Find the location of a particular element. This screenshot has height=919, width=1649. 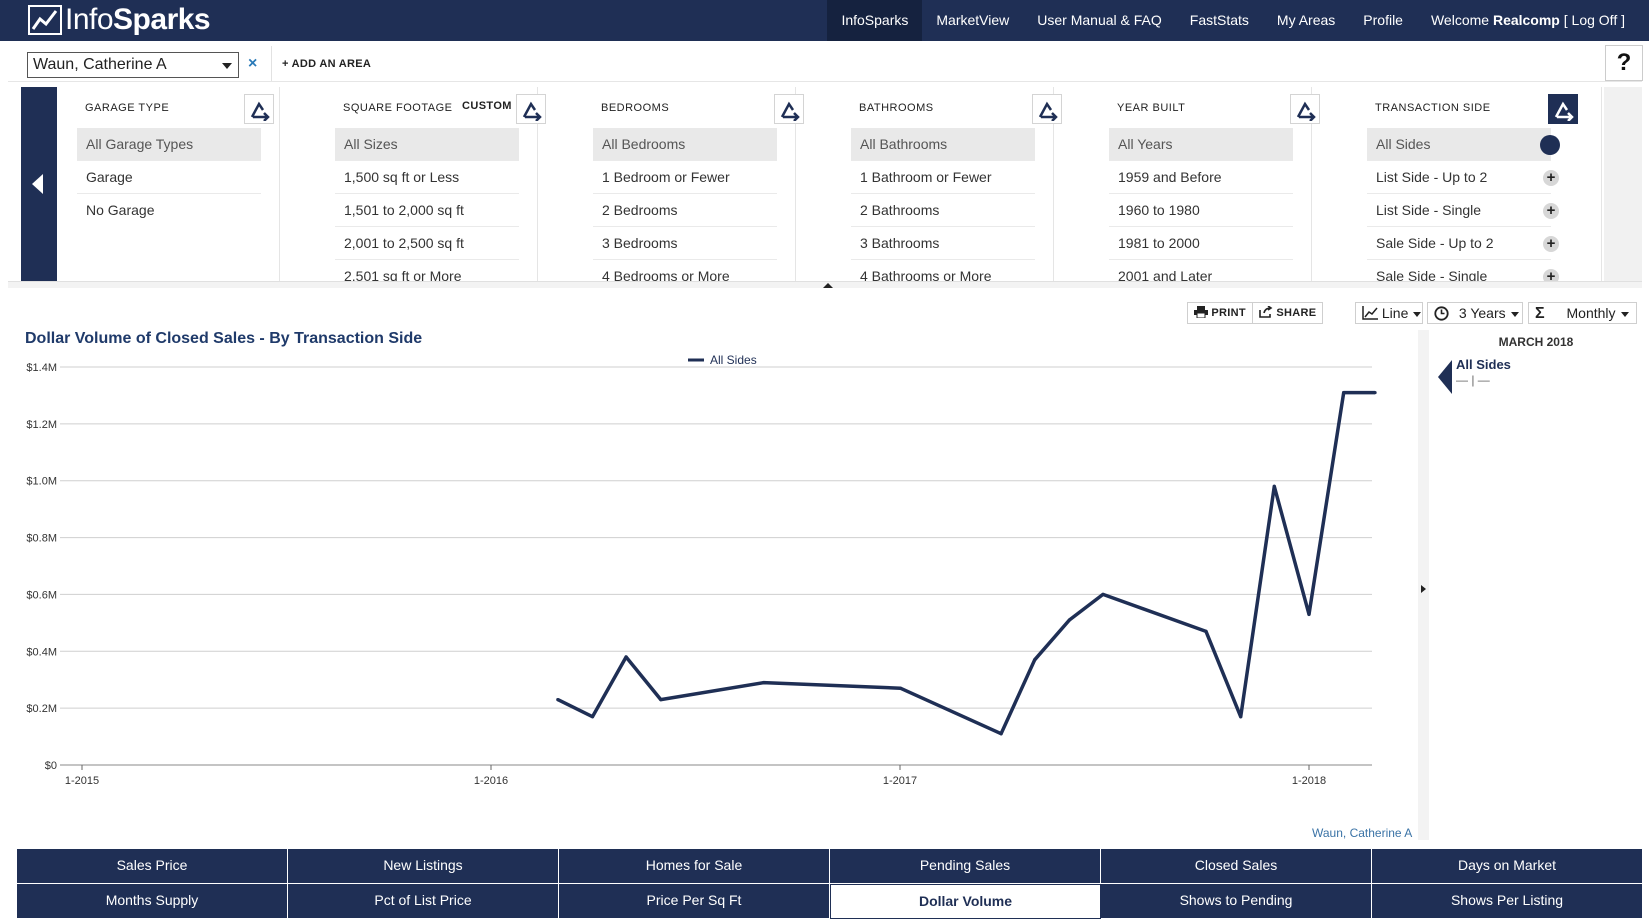

filter-scroll-left-button is located at coordinates (39, 184).